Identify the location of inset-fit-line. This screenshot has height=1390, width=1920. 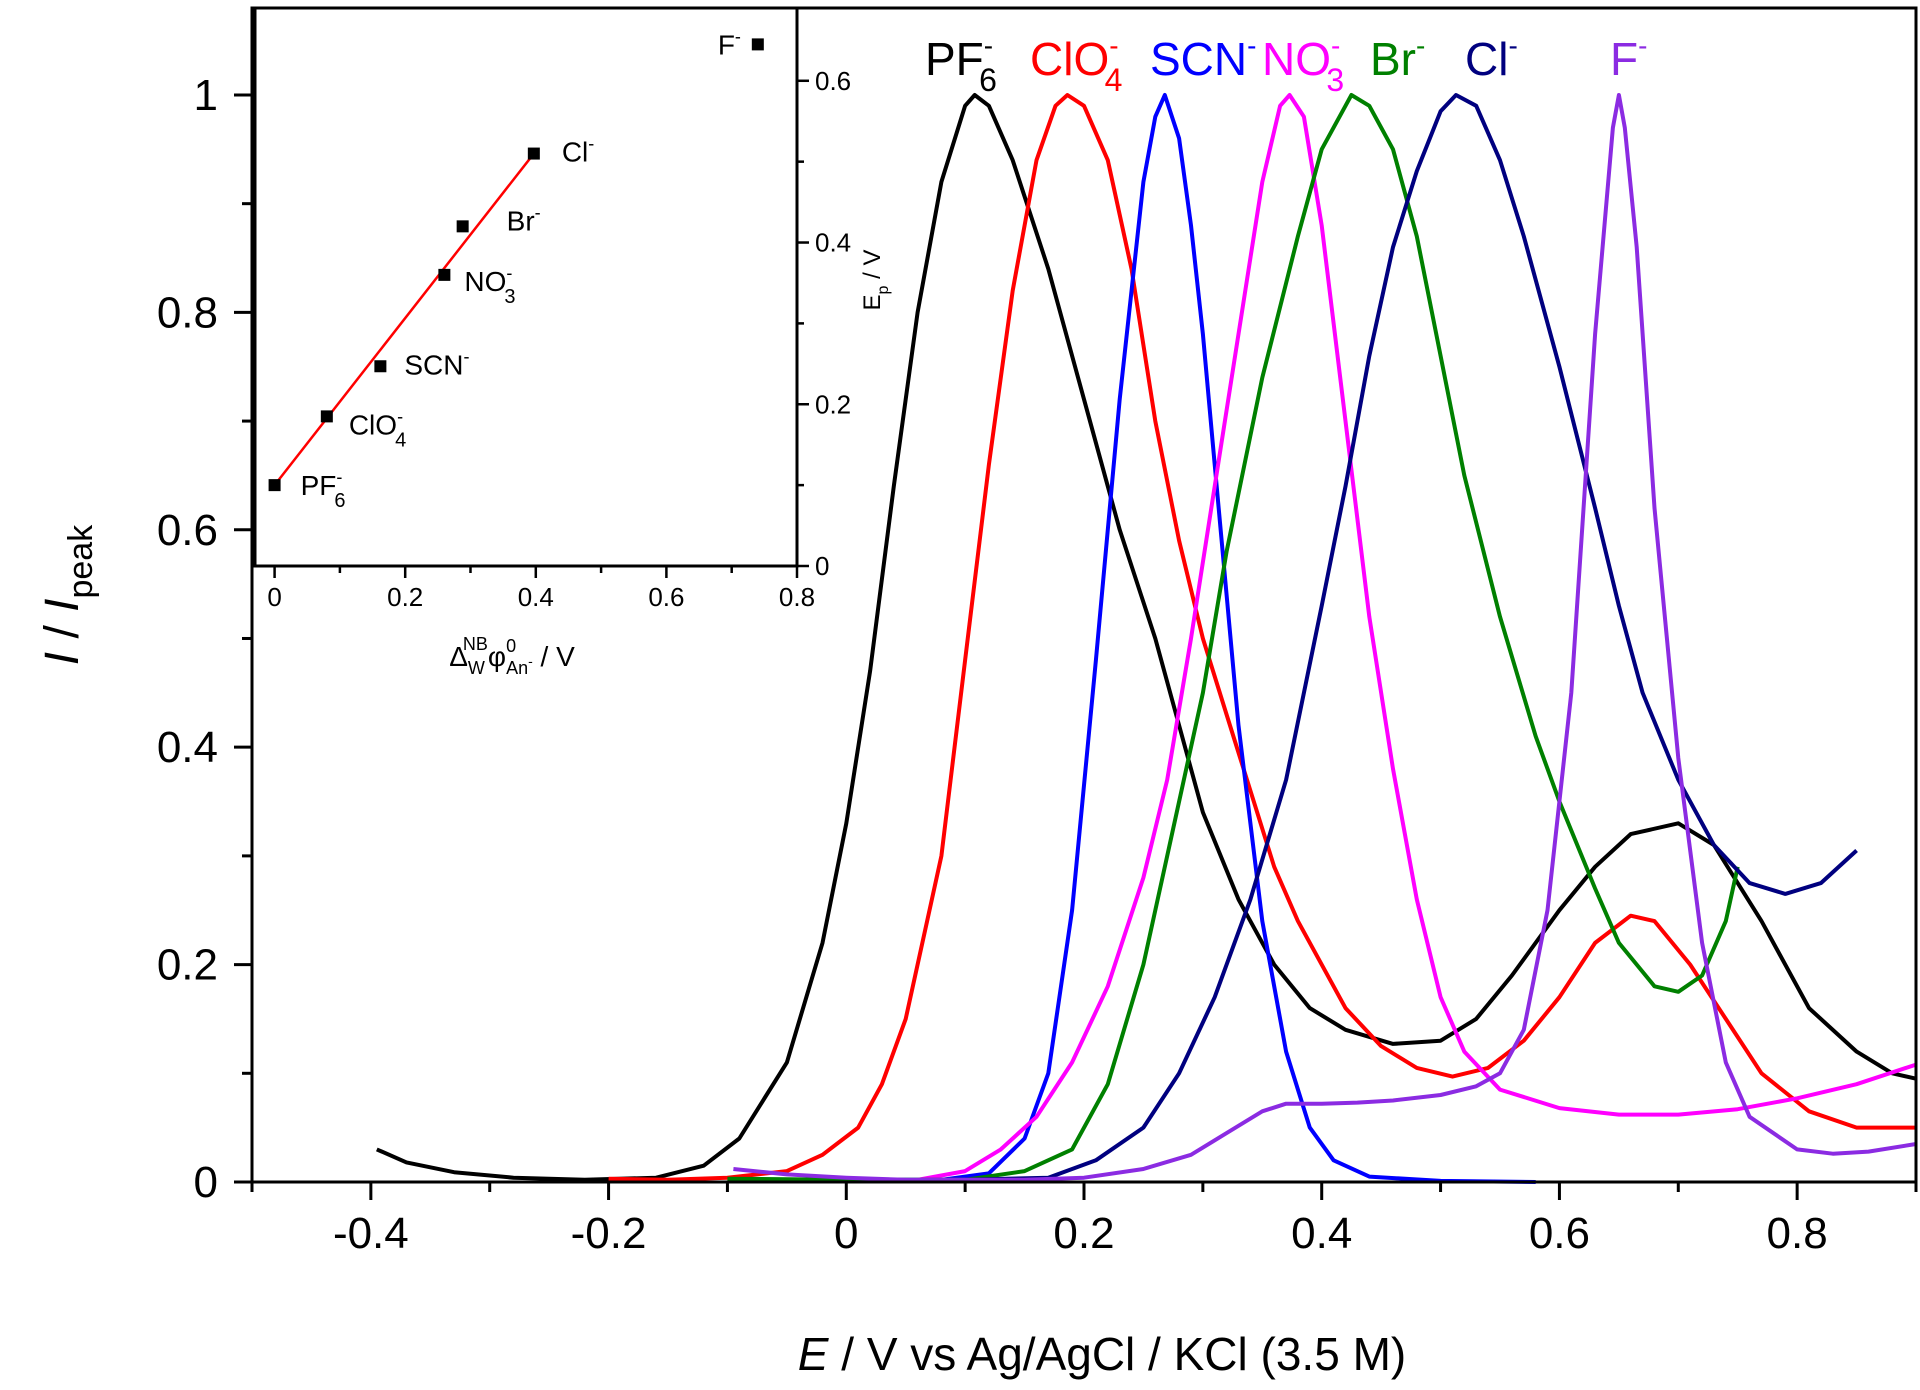
(404, 319).